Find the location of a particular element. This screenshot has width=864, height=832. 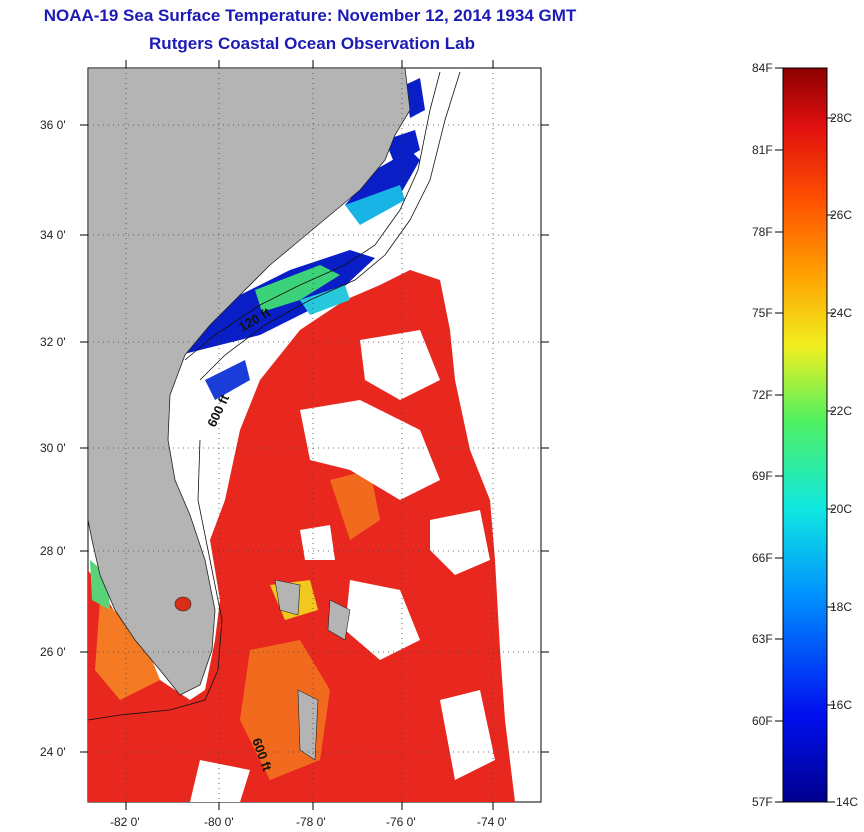

contour-600ft is located at coordinates (330, 226).